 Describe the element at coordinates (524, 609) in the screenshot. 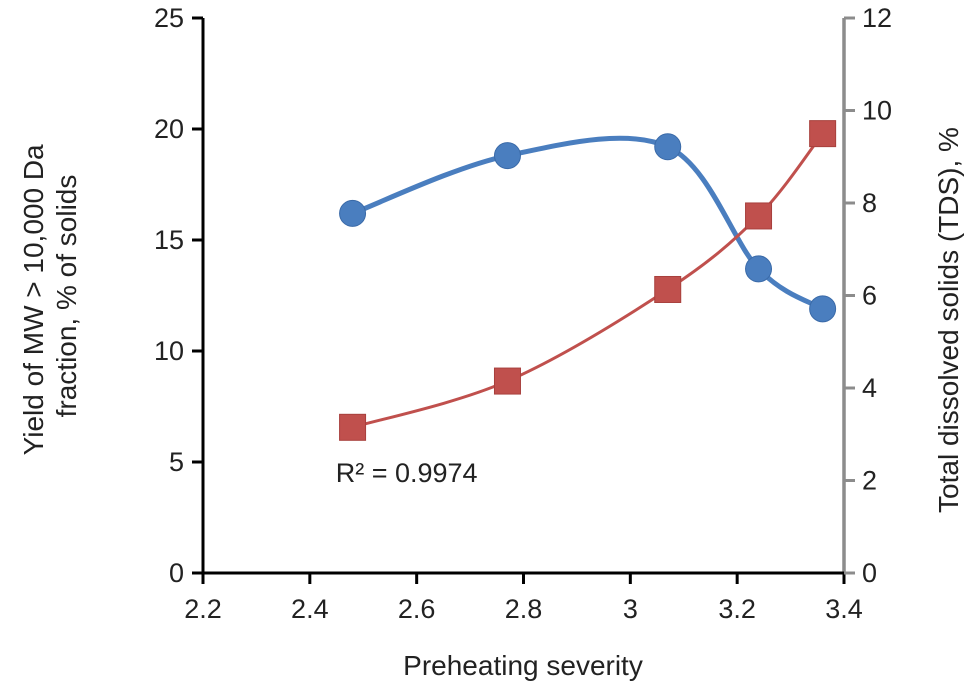

I see `x-tick-label: 2.8` at that location.